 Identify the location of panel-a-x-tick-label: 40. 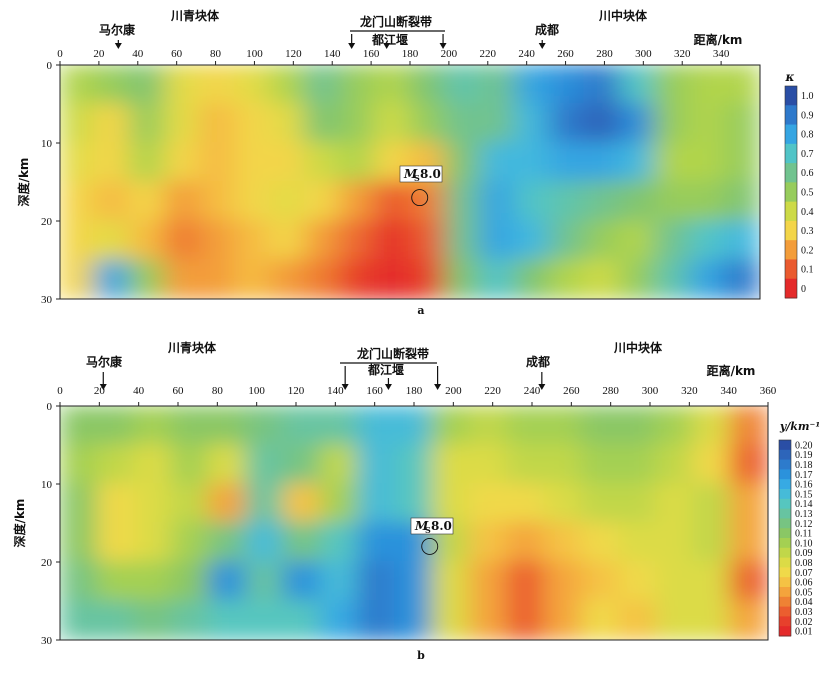
(138, 54).